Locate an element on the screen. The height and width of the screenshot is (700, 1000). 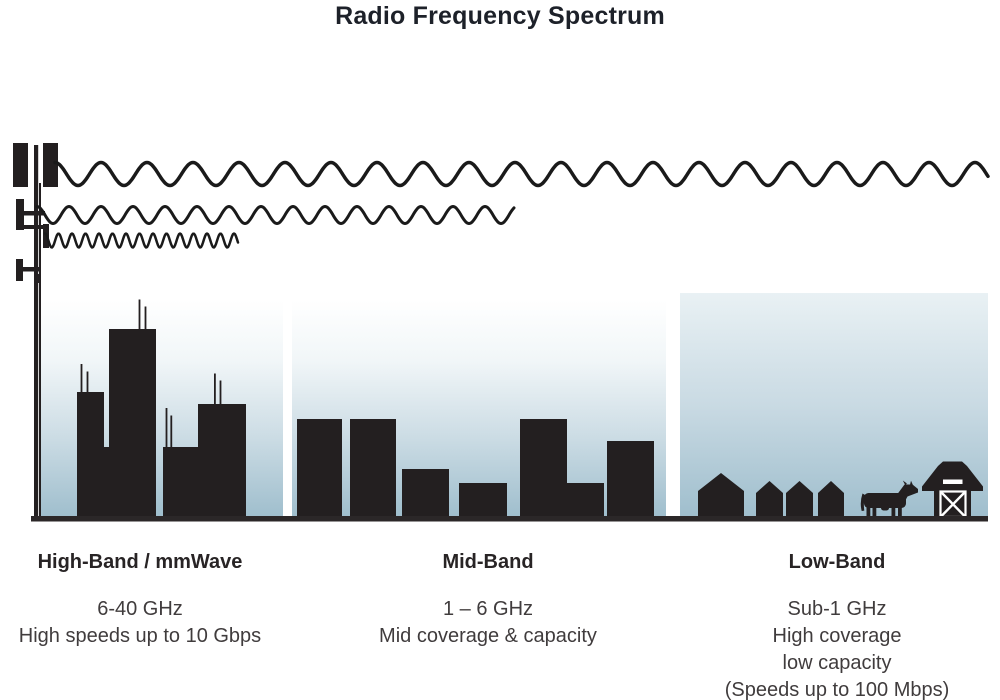
cow-icon is located at coordinates (889, 499).